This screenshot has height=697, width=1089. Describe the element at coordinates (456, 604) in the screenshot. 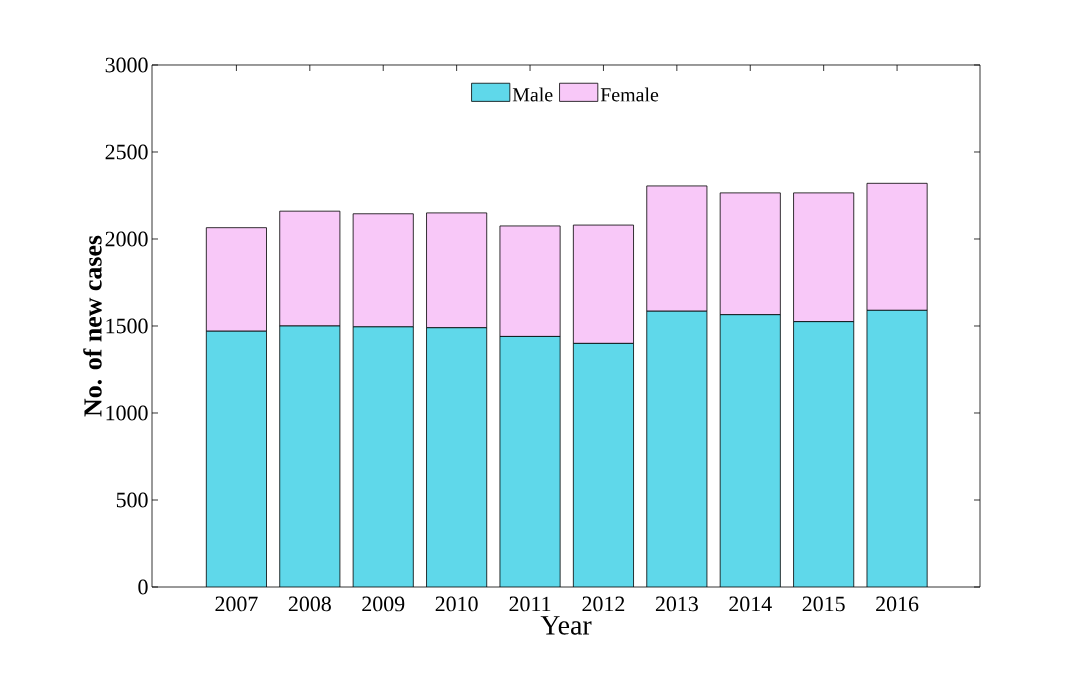

I see `x-tick-label: 2010` at that location.